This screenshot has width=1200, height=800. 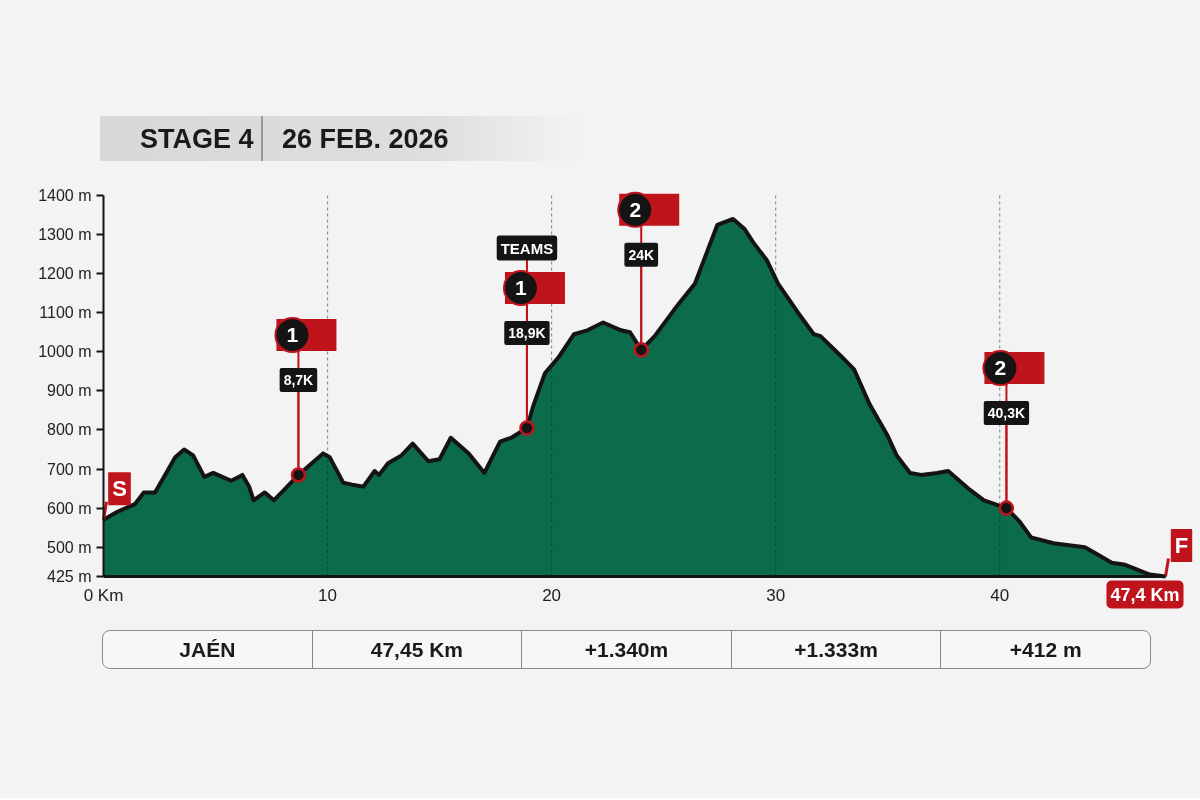 What do you see at coordinates (1000, 595) in the screenshot?
I see `x-tick-label: 40` at bounding box center [1000, 595].